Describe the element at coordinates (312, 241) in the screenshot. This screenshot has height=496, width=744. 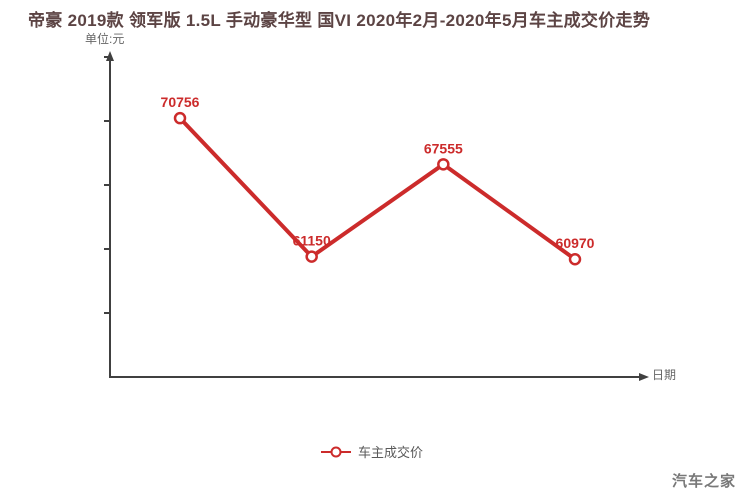
I see `data-point-label: 61150` at that location.